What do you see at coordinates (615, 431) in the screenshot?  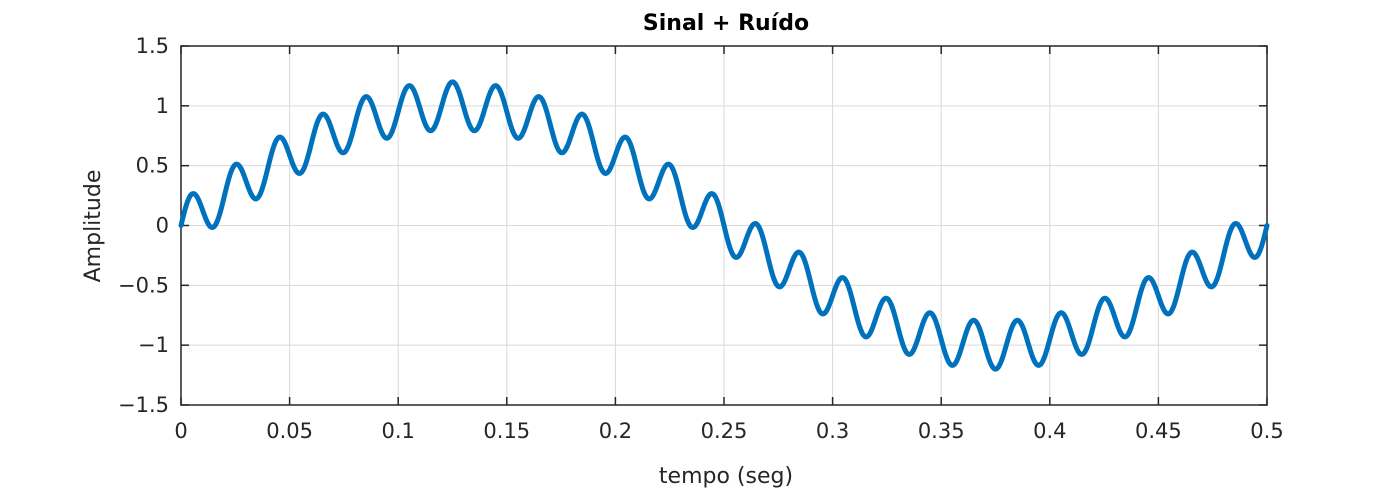 I see `x-tick-label: 0.2` at bounding box center [615, 431].